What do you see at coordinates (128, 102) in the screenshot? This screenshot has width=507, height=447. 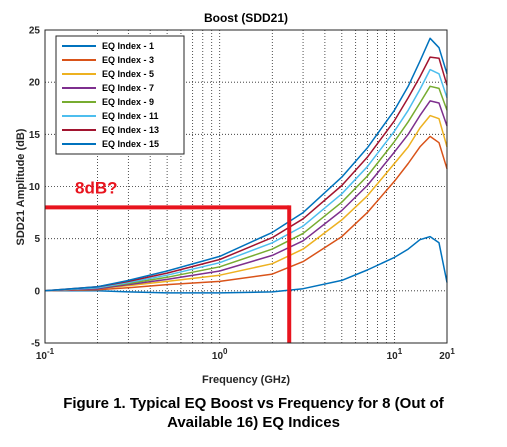 I see `legend-entry: EQ Index - 9` at bounding box center [128, 102].